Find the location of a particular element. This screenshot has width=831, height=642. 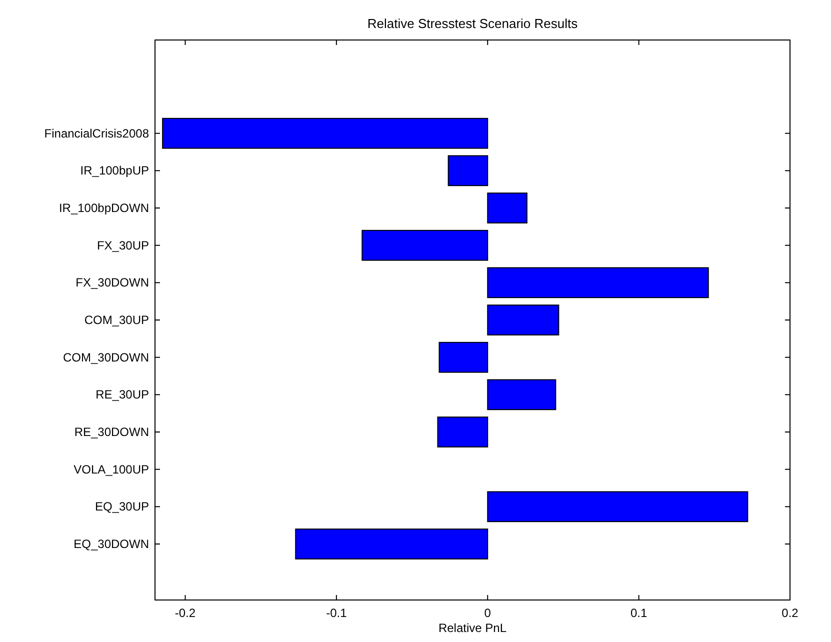

x-tick-label: 0 is located at coordinates (488, 613).